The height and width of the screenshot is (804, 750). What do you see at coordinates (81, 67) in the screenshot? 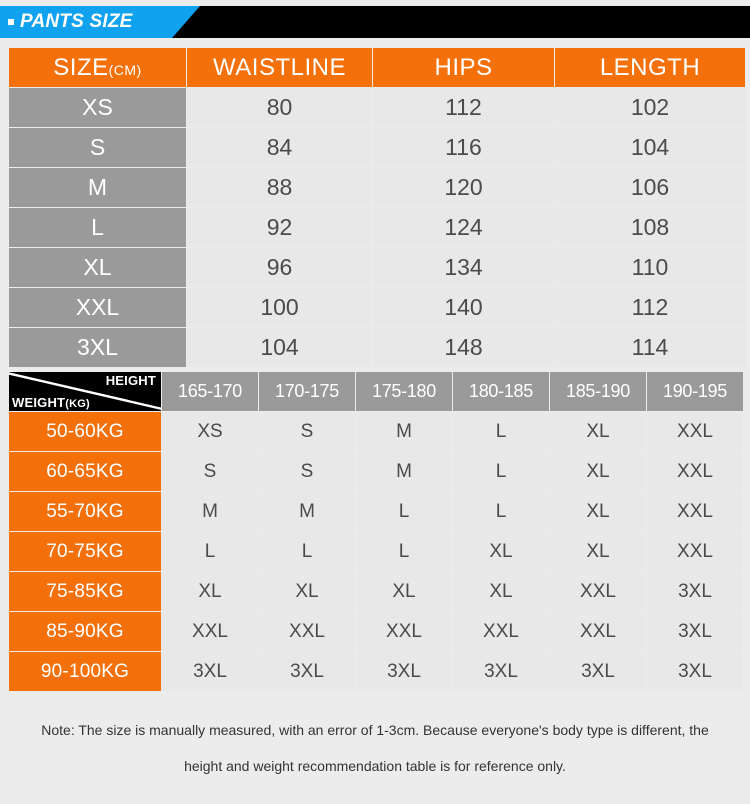
I see `header-size-label: SIZE` at bounding box center [81, 67].